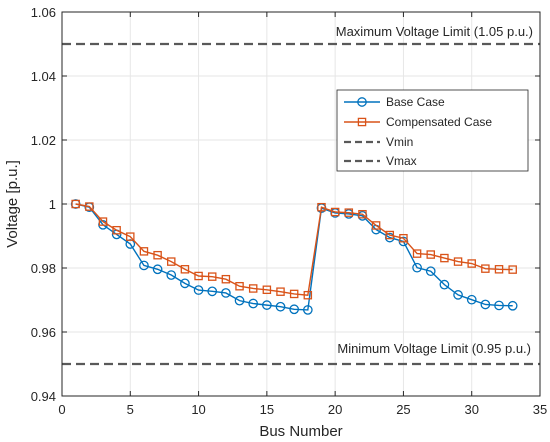 The height and width of the screenshot is (442, 550). Describe the element at coordinates (399, 142) in the screenshot. I see `legend-label: Vmin` at that location.